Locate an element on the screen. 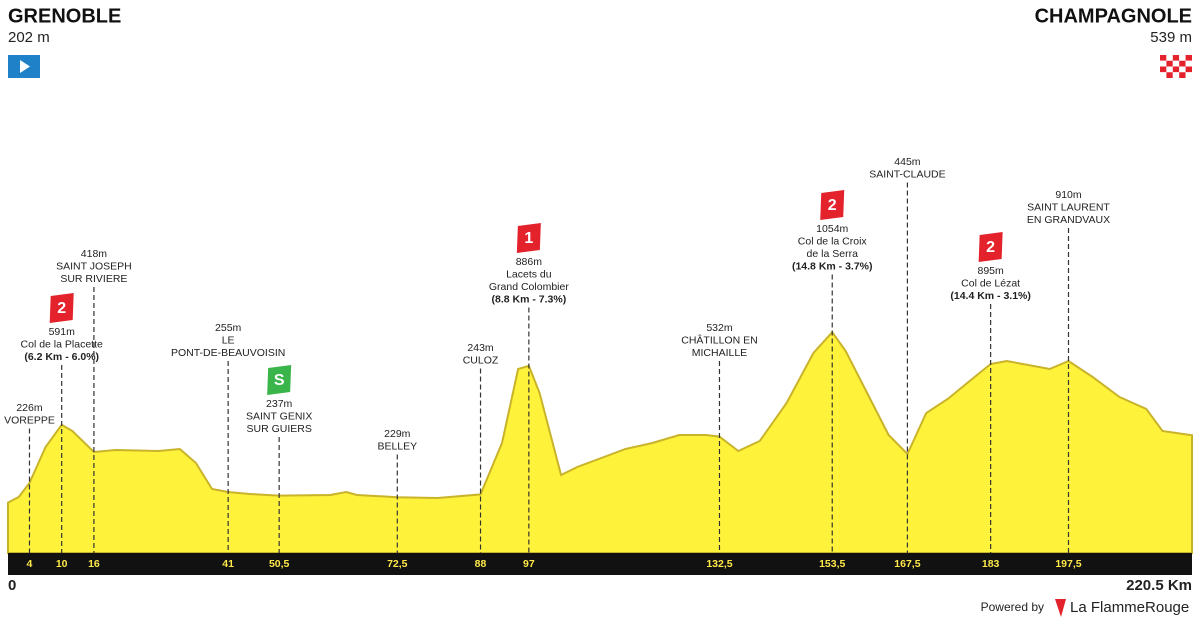 Image resolution: width=1200 pixels, height=625 pixels. waypoint-label: MICHAILLE is located at coordinates (719, 353).